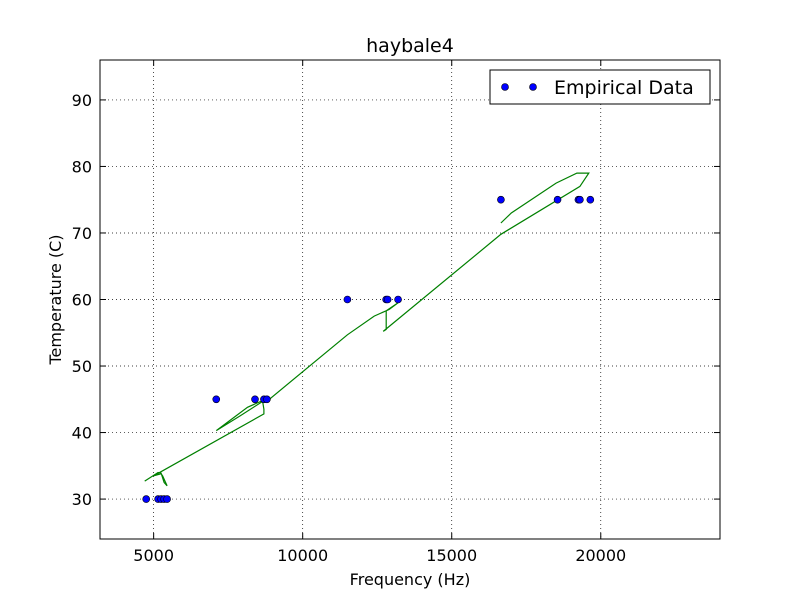 This screenshot has height=600, width=800. I want to click on y-tick-label: 80, so click(82, 166).